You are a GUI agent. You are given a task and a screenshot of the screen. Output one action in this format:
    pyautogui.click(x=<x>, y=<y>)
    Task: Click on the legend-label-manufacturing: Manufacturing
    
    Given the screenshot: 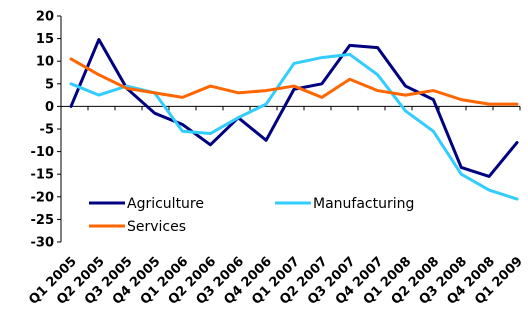 What is the action you would take?
    pyautogui.click(x=363, y=204)
    